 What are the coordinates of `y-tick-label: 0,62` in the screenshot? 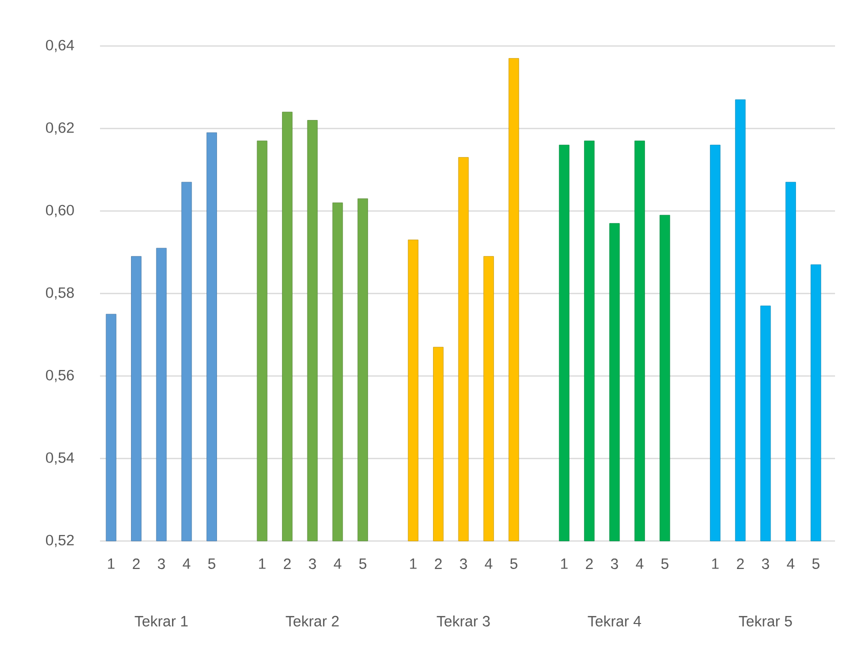 It's located at (60, 128).